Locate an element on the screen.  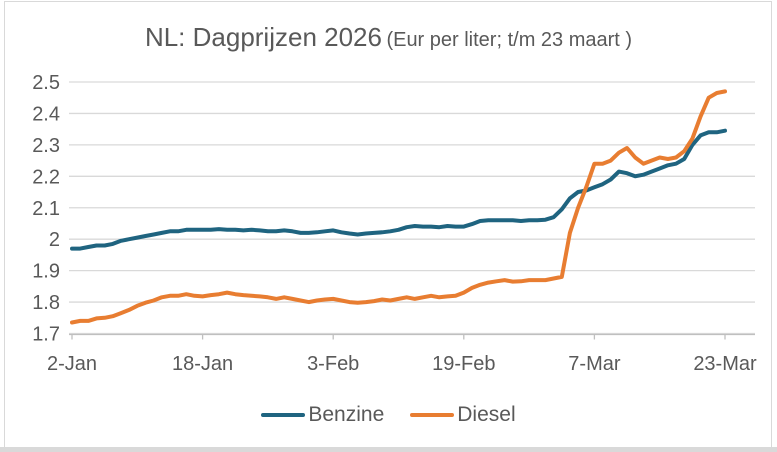
legend-label-diesel: Diesel is located at coordinates (486, 414).